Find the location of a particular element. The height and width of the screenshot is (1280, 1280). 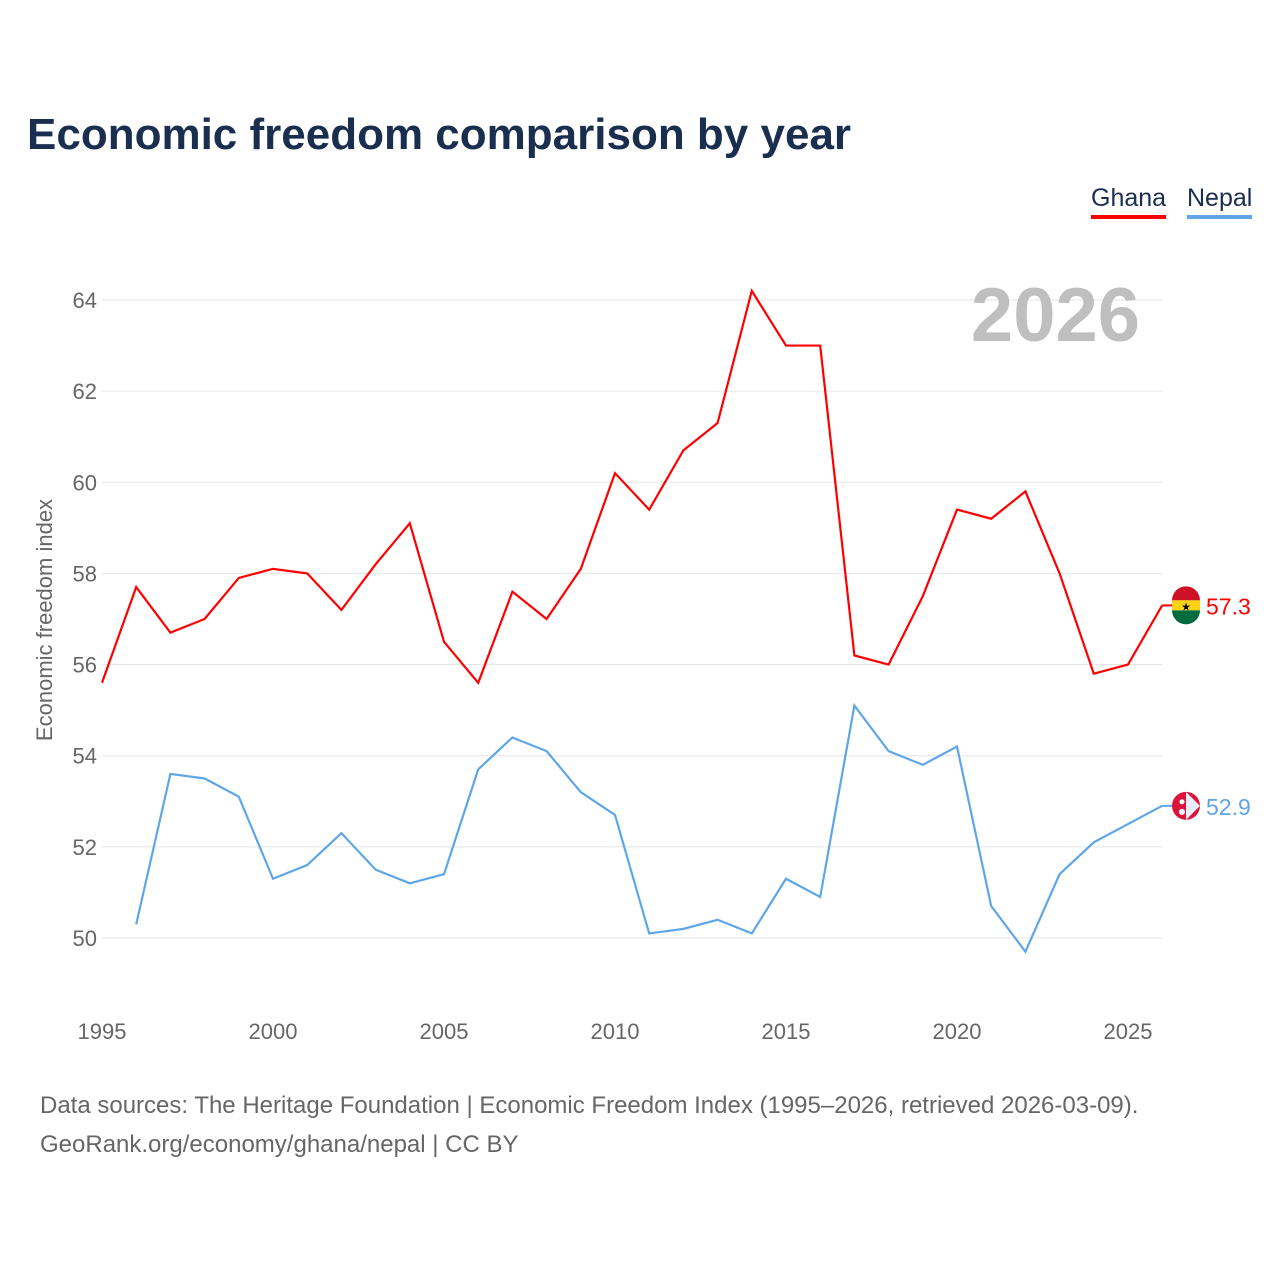

x-tick-label: 2000 is located at coordinates (273, 1031).